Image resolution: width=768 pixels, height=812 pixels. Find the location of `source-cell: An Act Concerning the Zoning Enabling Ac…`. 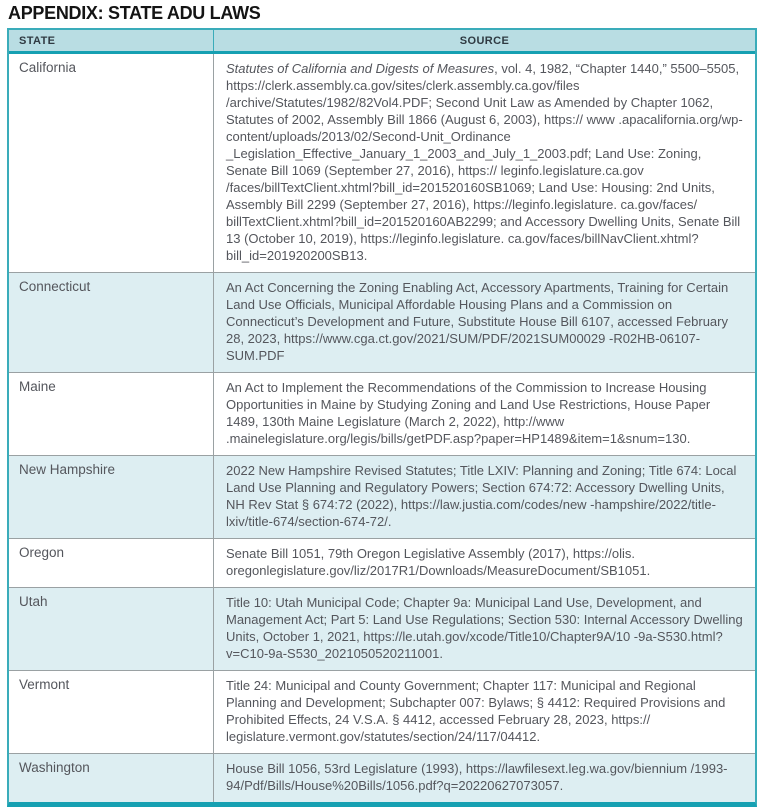

source-cell: An Act Concerning the Zoning Enabling Ac… is located at coordinates (484, 322).